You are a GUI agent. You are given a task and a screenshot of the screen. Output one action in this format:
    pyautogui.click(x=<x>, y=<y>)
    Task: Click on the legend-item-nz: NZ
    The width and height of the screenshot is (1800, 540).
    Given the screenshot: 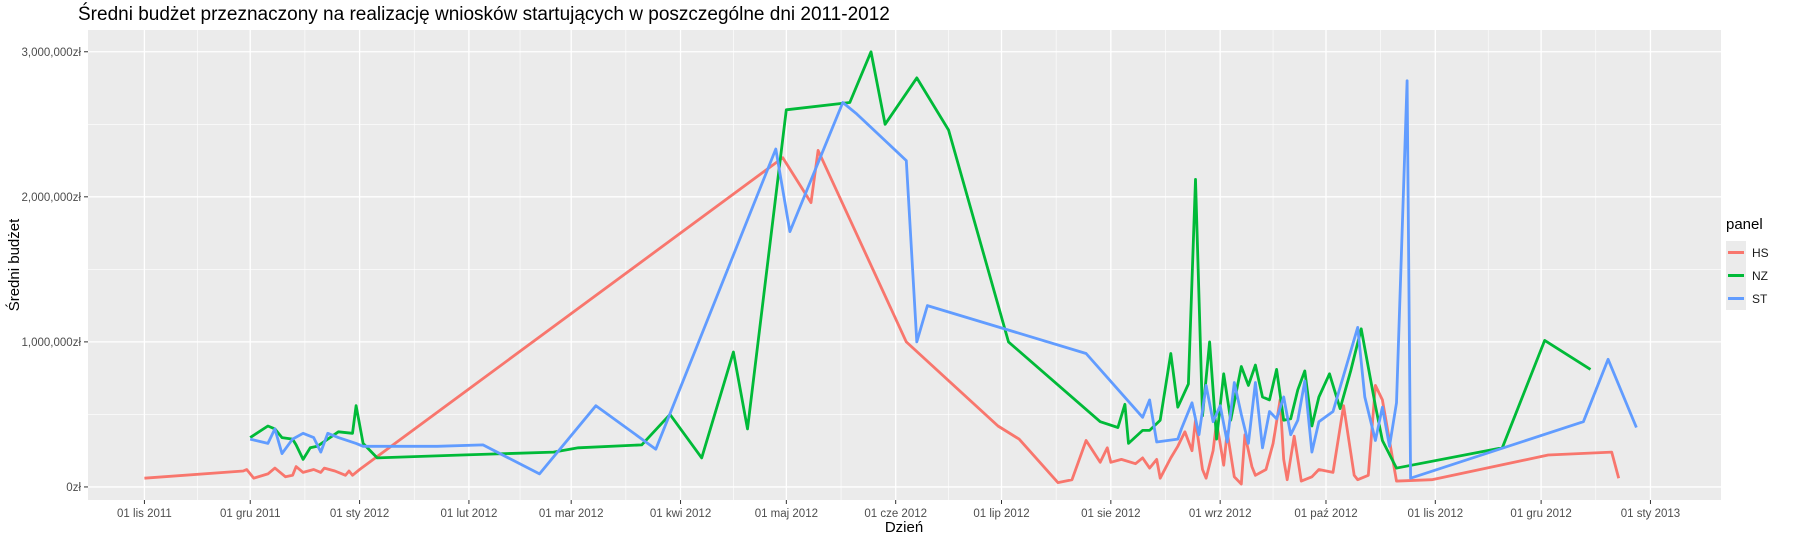 What is the action you would take?
    pyautogui.click(x=1761, y=275)
    